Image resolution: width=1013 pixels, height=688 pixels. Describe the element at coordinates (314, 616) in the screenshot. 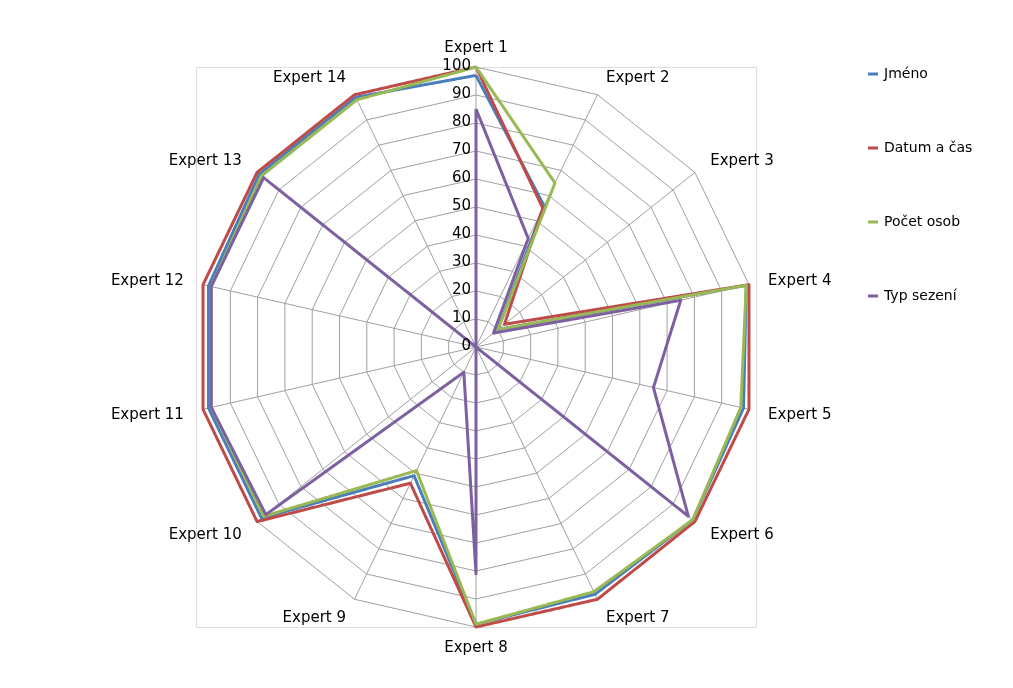

I see `spoke-label: Expert 9` at that location.